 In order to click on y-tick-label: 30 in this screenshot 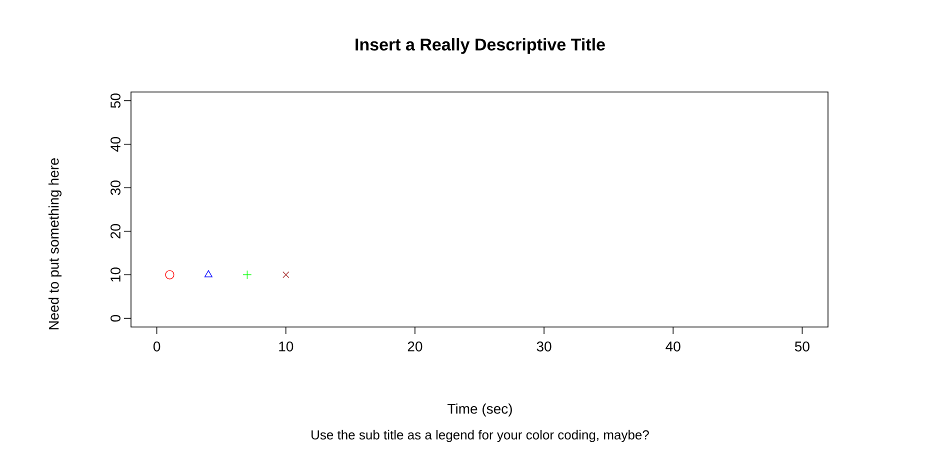, I will do `click(115, 187)`.